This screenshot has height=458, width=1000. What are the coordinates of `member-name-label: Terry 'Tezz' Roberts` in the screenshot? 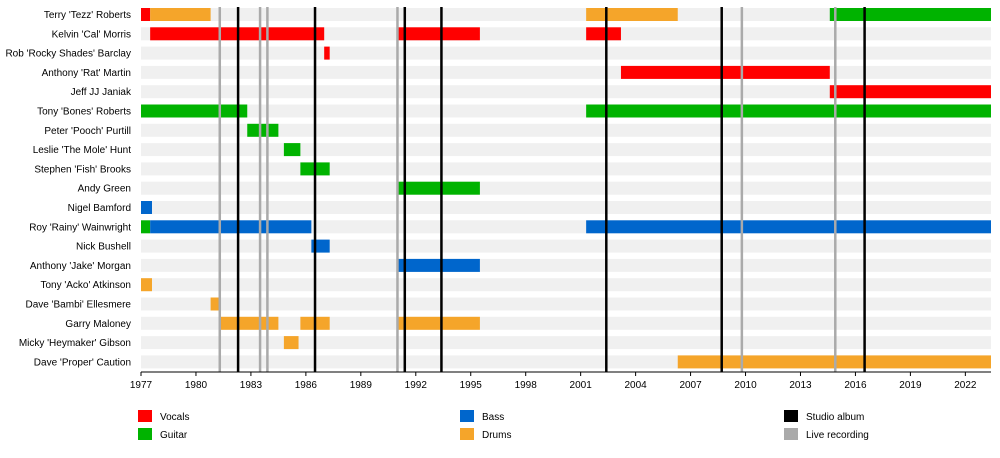 It's located at (87, 15).